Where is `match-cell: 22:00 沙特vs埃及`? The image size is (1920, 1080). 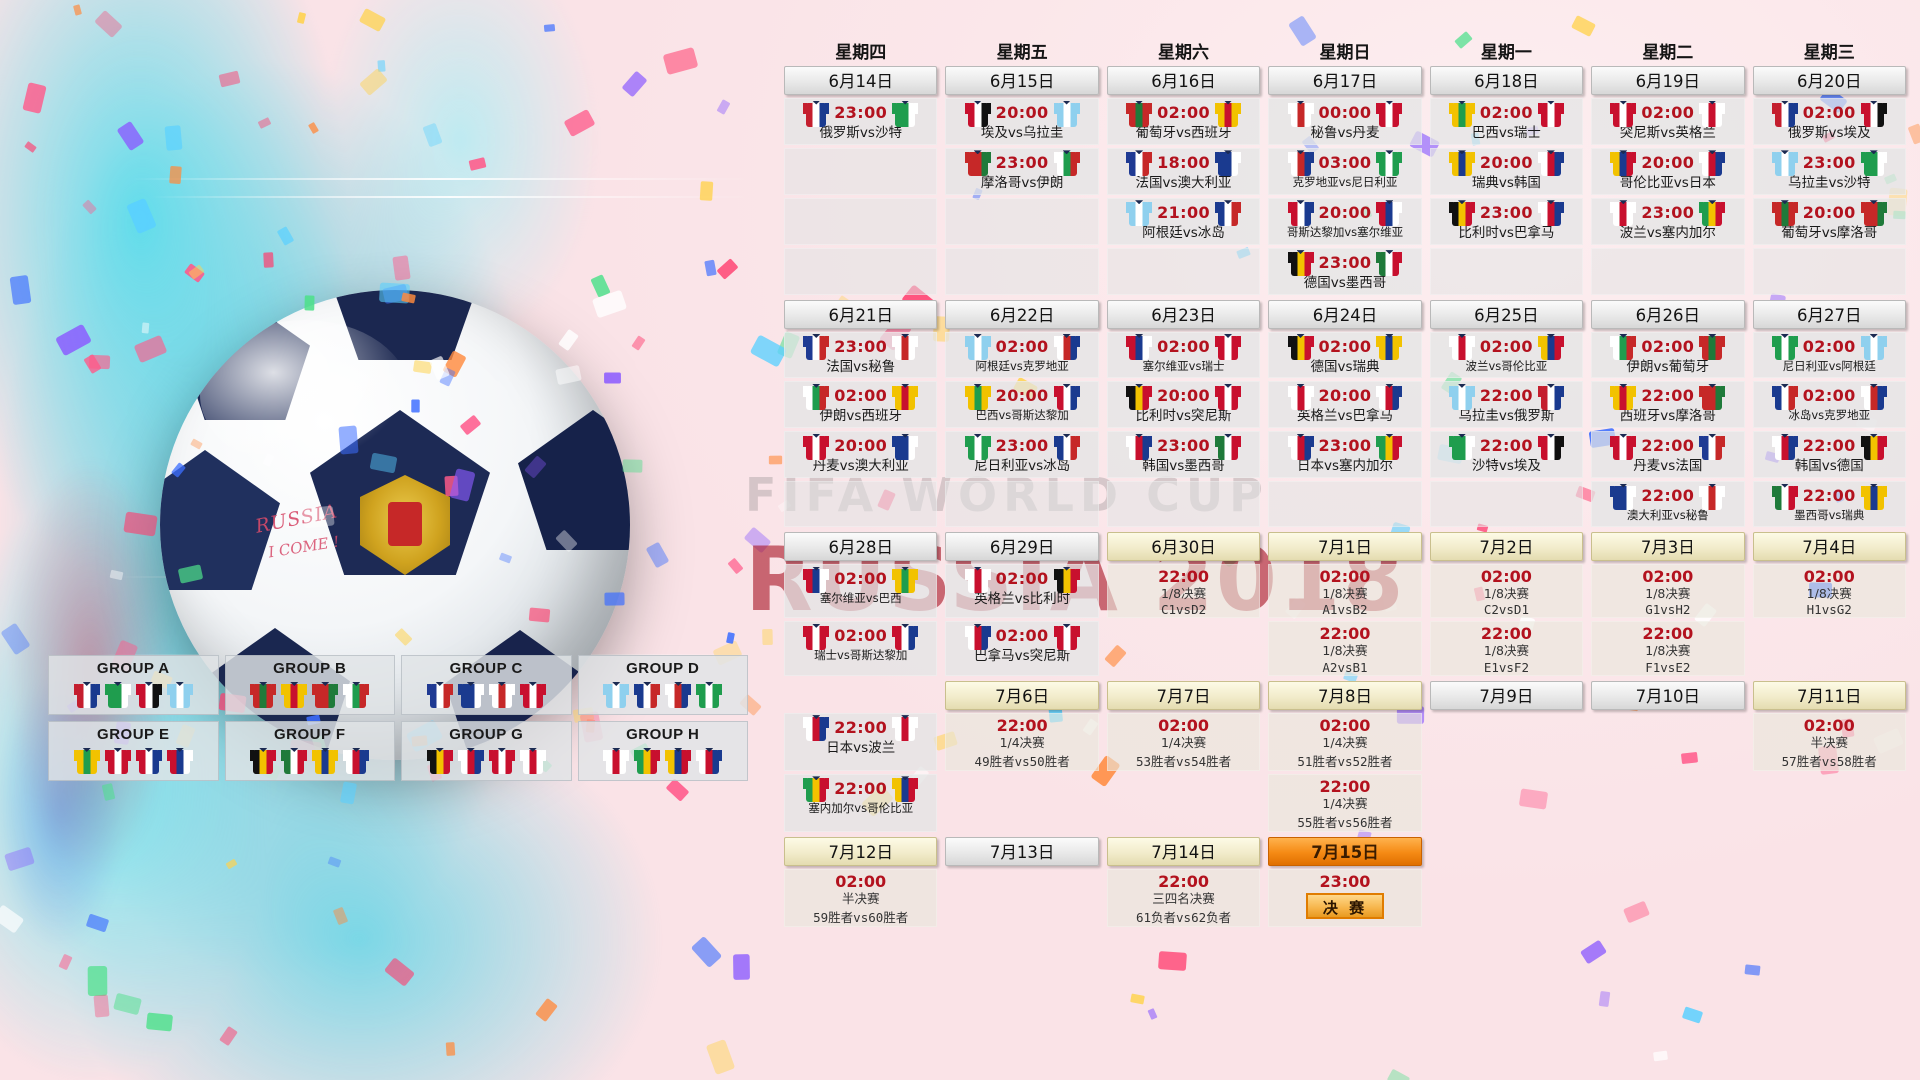 match-cell: 22:00 沙特vs埃及 is located at coordinates (1506, 455).